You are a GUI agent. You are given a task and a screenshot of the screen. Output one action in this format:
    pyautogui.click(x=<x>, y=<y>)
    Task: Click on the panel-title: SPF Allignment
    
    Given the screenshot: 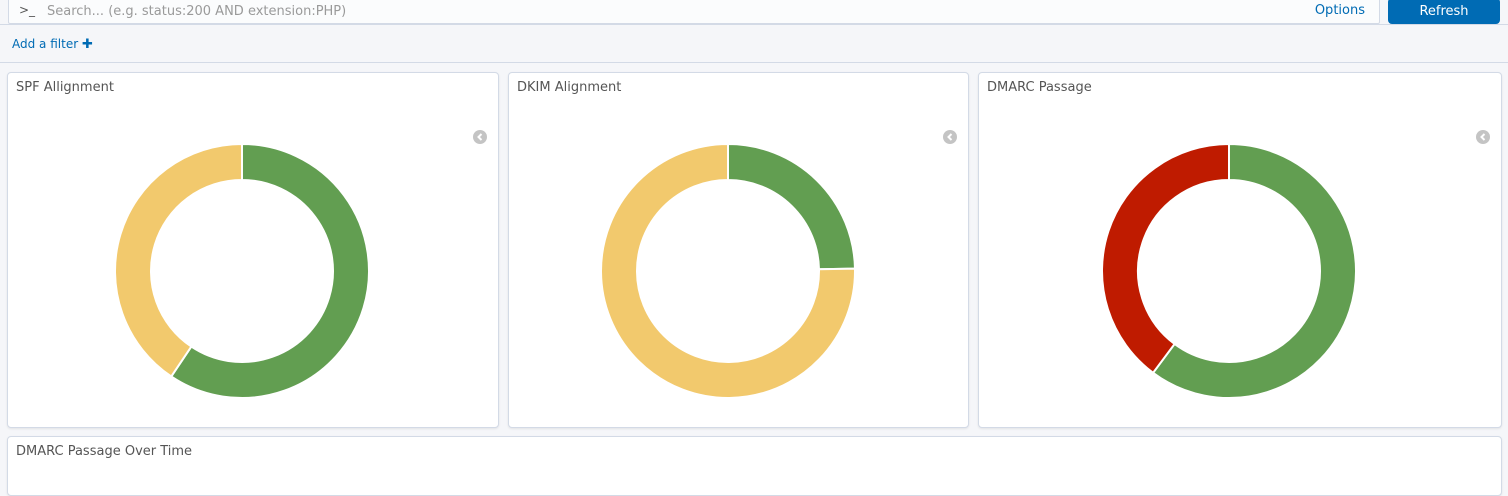 What is the action you would take?
    pyautogui.click(x=65, y=87)
    